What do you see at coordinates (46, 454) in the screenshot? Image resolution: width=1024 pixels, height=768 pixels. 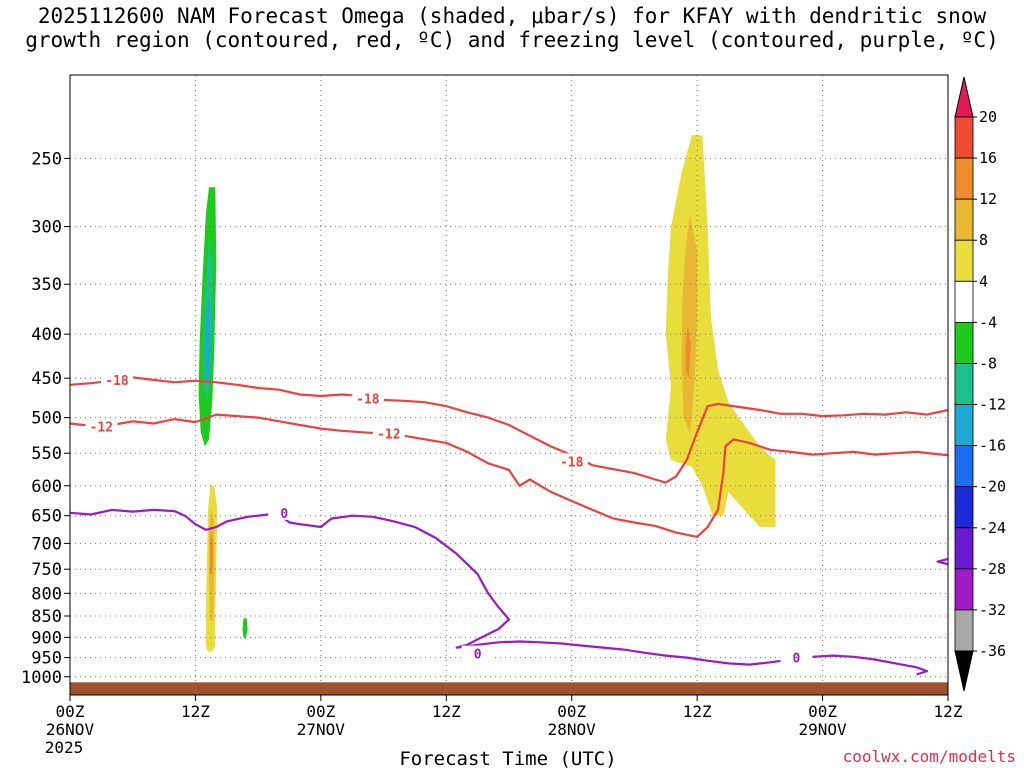 I see `y-tick-label-550: 550` at bounding box center [46, 454].